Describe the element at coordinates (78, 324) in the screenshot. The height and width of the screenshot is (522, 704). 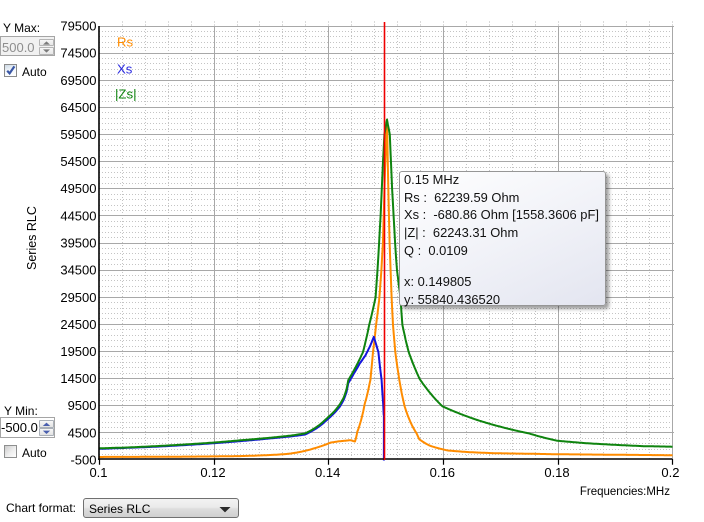
I see `svg-text: 24500` at that location.